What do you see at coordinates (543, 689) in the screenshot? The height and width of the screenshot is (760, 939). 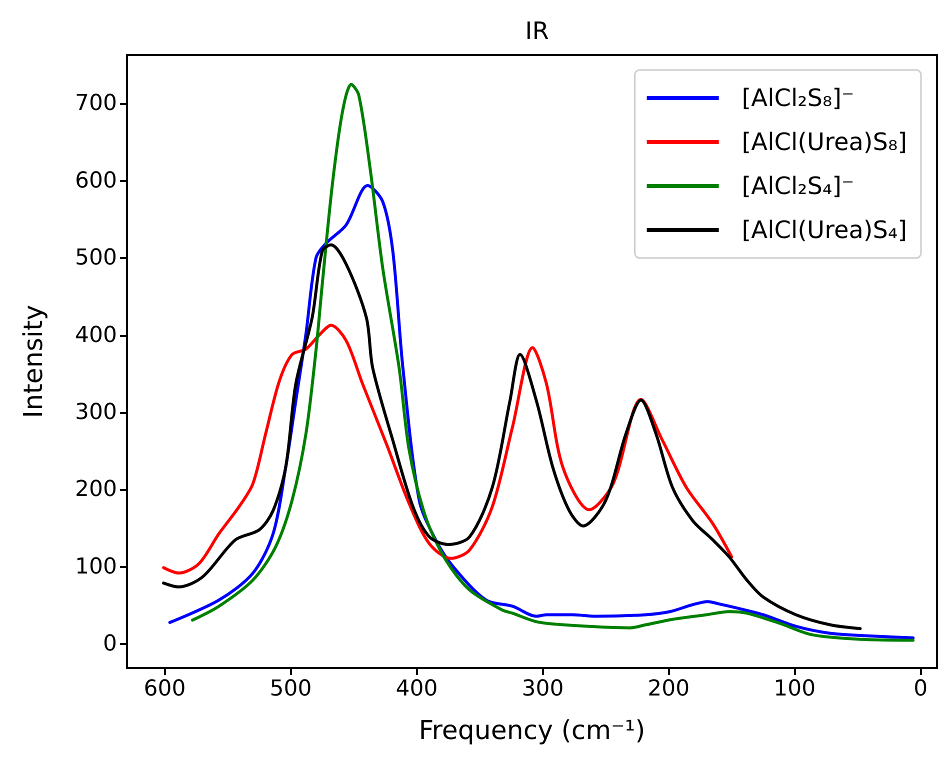 I see `x-tick-label: 300` at bounding box center [543, 689].